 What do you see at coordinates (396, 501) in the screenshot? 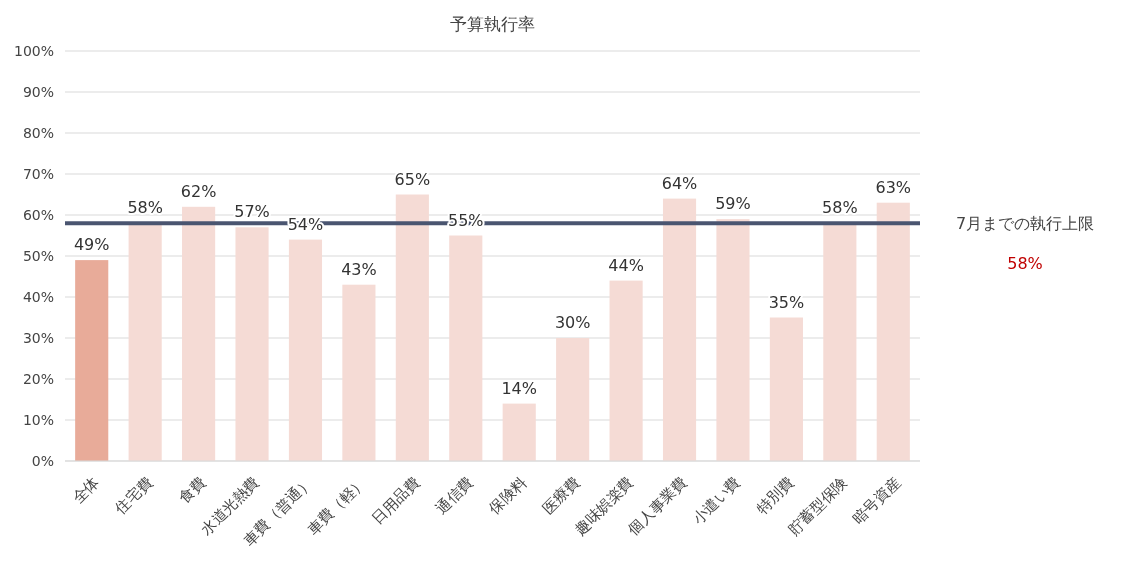
I see `x-tick-label: 日用品費` at bounding box center [396, 501].